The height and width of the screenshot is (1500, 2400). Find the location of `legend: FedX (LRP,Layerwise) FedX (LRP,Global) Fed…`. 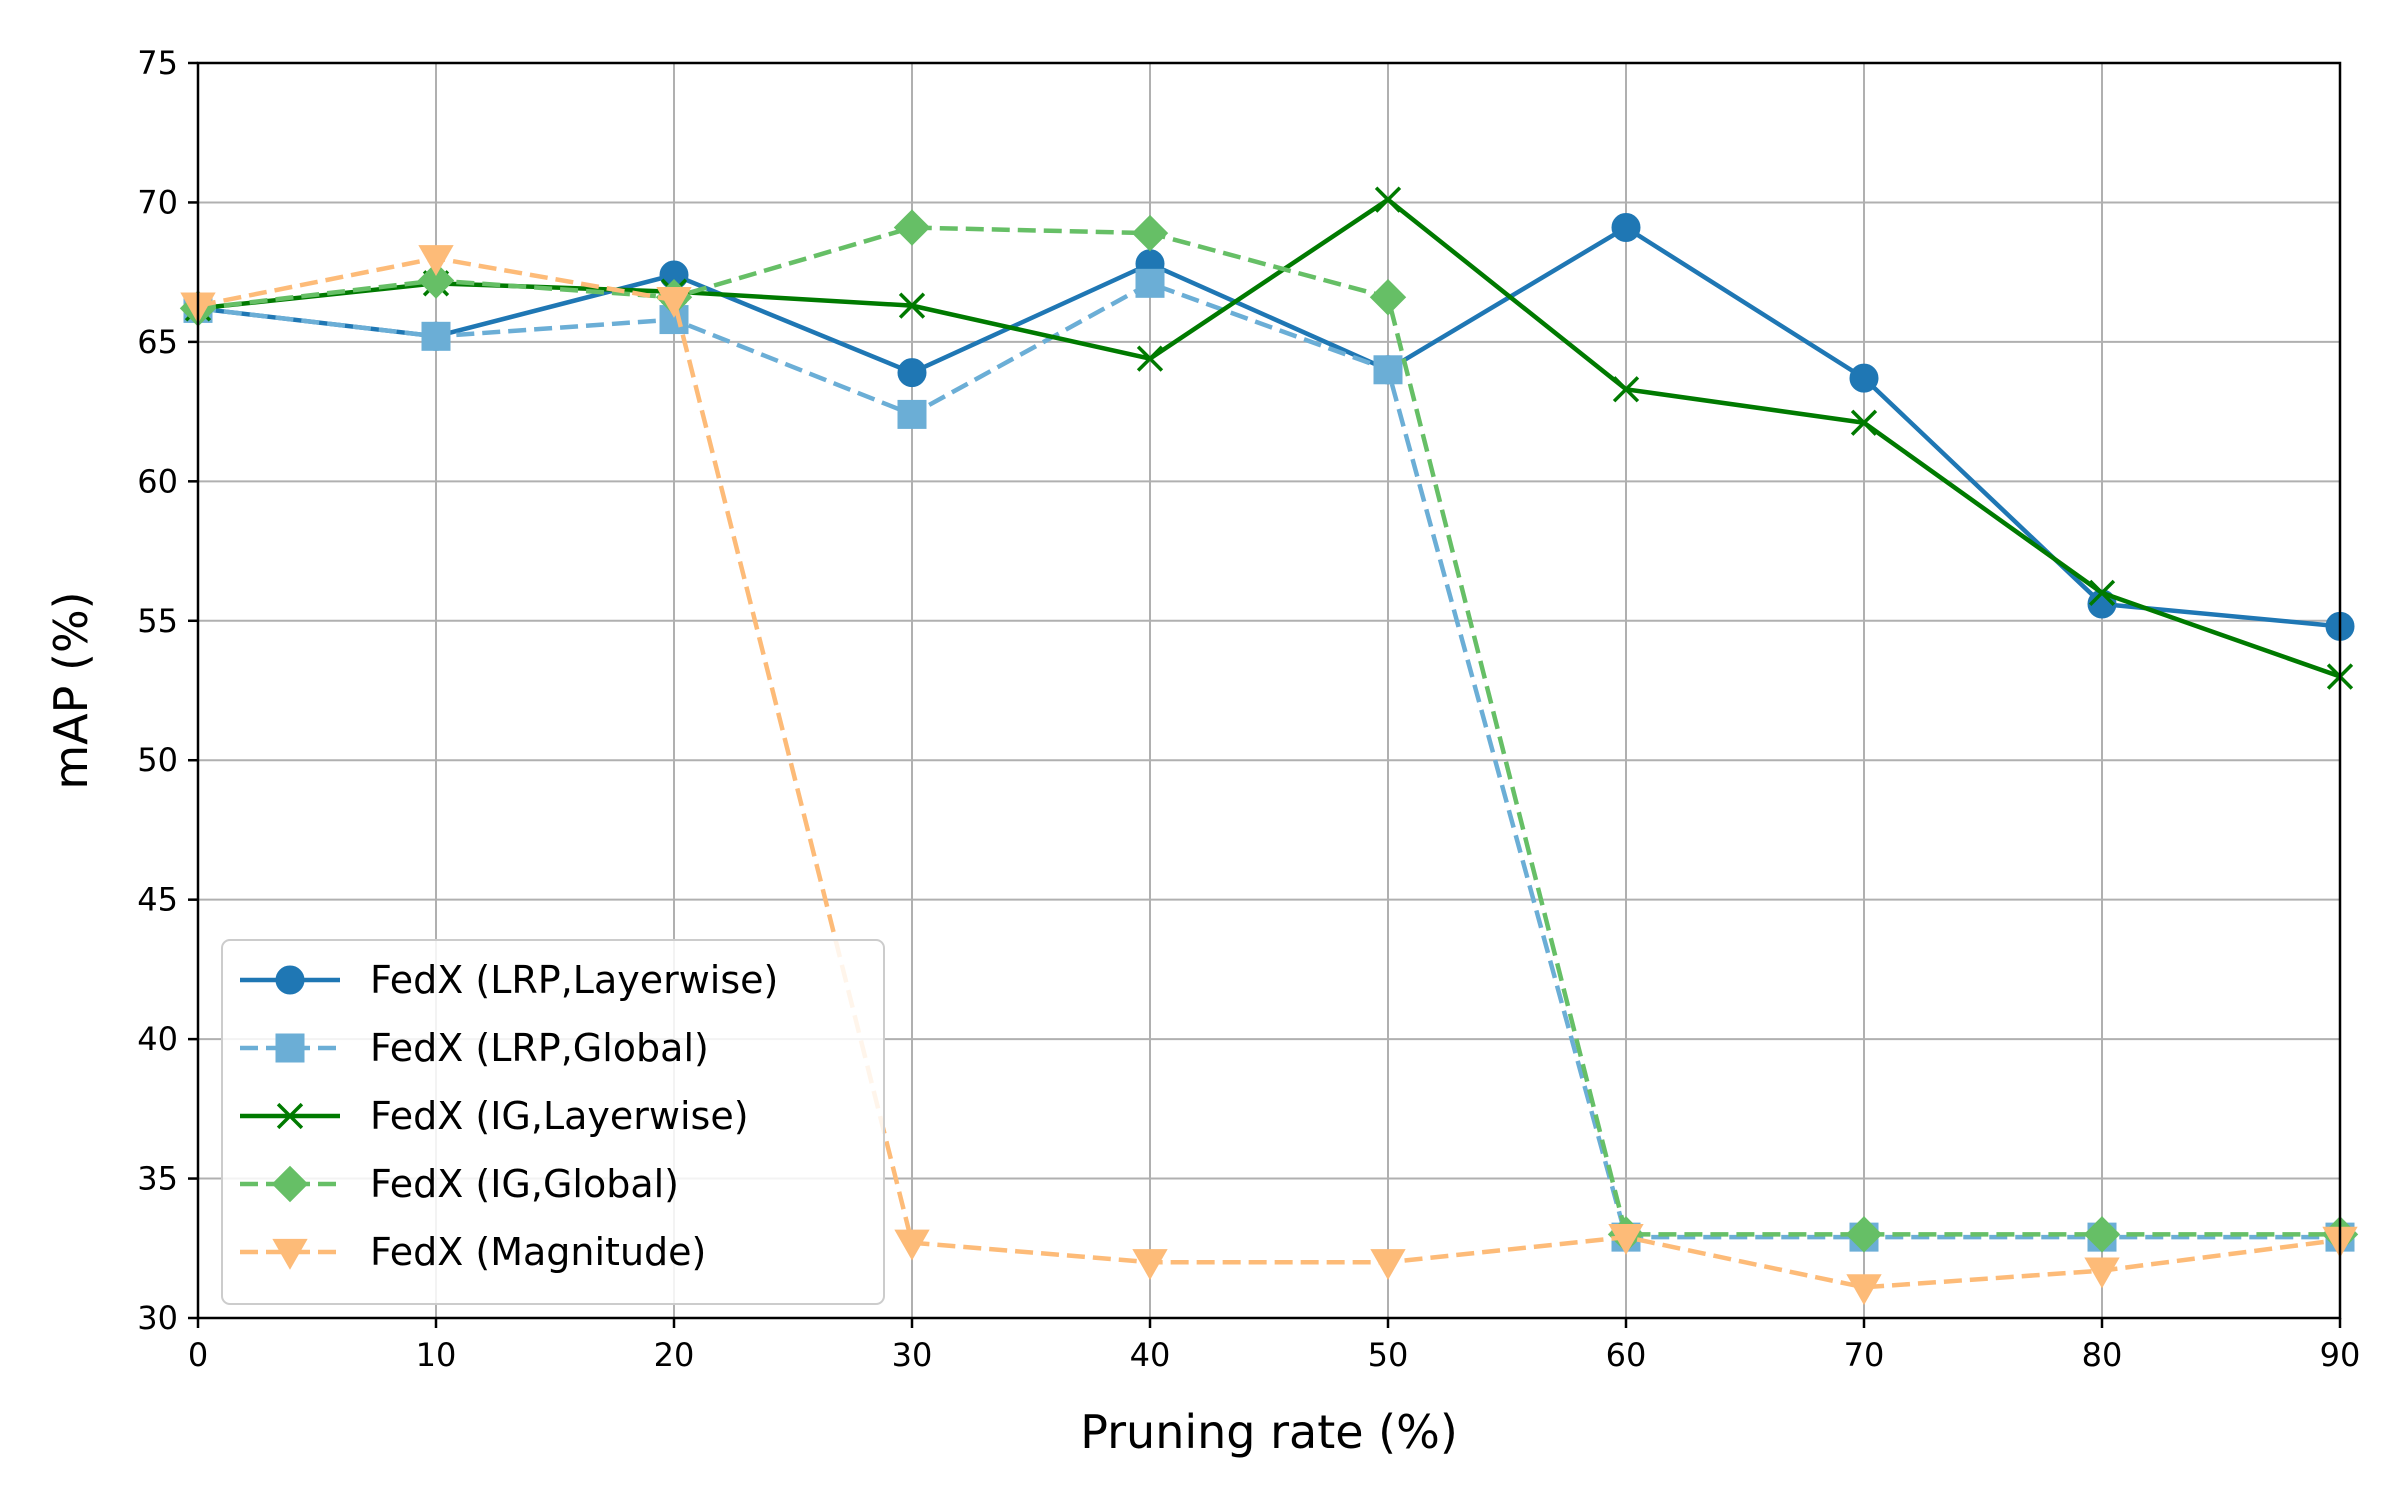

legend: FedX (LRP,Layerwise) FedX (LRP,Global) Fed… is located at coordinates (553, 1122).